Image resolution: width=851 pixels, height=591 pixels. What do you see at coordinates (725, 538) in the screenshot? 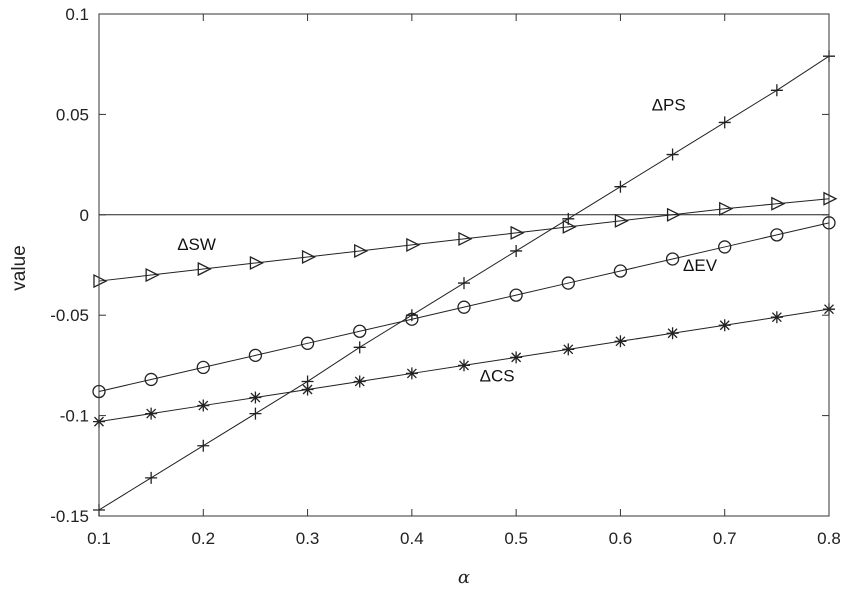
I see `x-tick-label: 0.7` at bounding box center [725, 538].